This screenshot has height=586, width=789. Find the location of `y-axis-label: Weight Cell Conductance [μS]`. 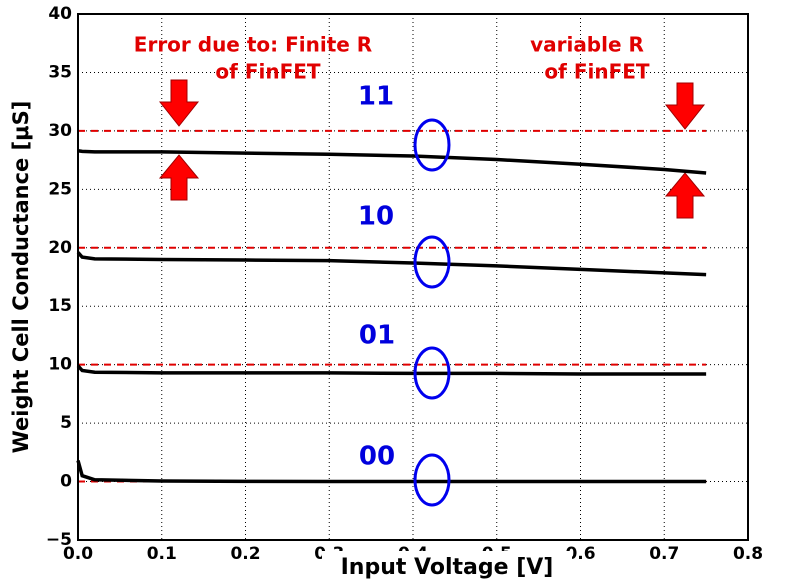

y-axis-label: Weight Cell Conductance [μS] is located at coordinates (21, 277).